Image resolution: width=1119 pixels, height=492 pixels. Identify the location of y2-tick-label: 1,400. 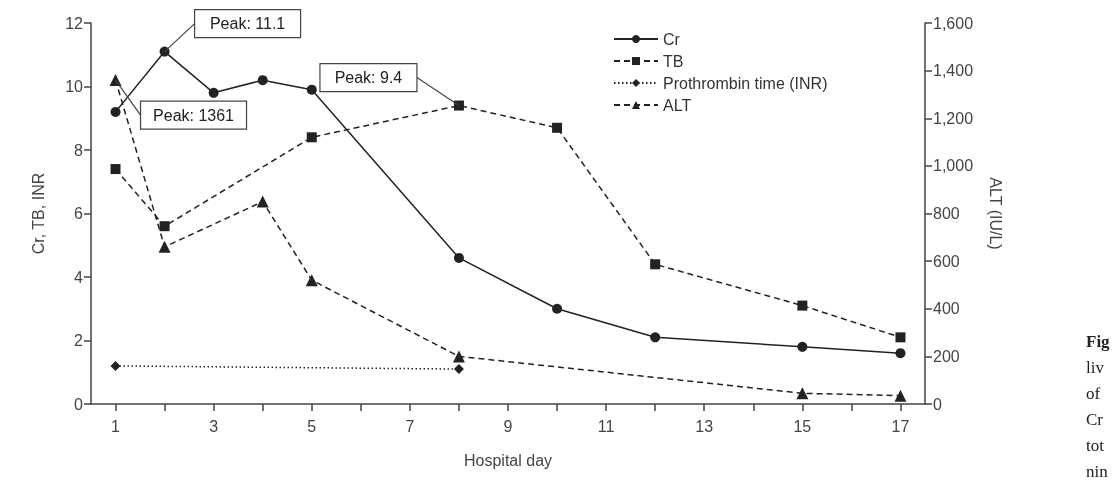
(953, 71).